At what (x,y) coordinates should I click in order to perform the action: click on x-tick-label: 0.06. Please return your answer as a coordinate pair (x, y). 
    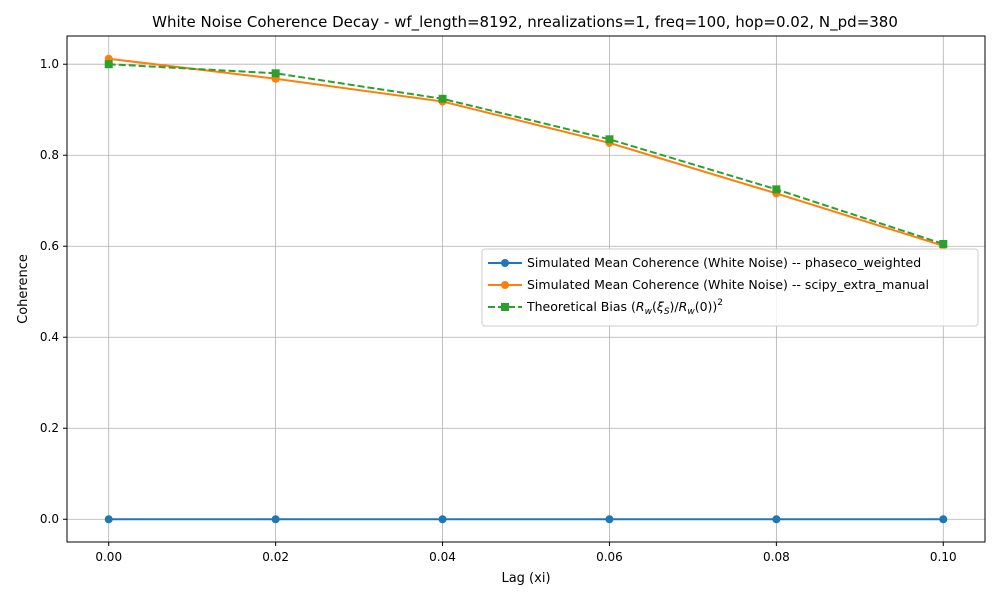
    Looking at the image, I should click on (609, 557).